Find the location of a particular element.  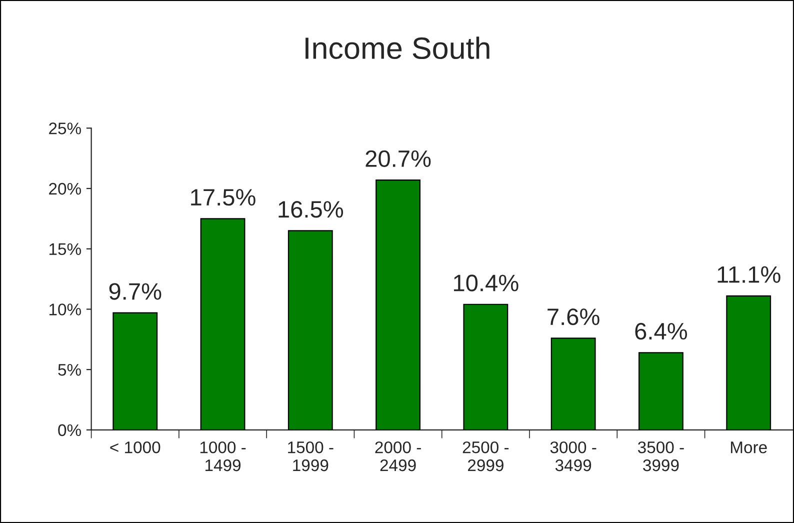

y-tick-label: 20% is located at coordinates (65, 188).